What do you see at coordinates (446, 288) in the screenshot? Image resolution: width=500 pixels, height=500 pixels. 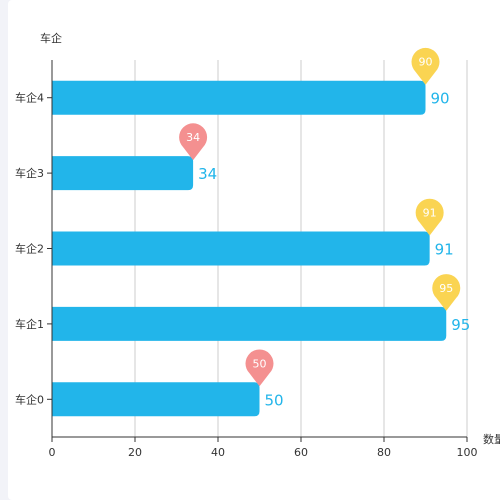 I see `marker-label: 95` at bounding box center [446, 288].